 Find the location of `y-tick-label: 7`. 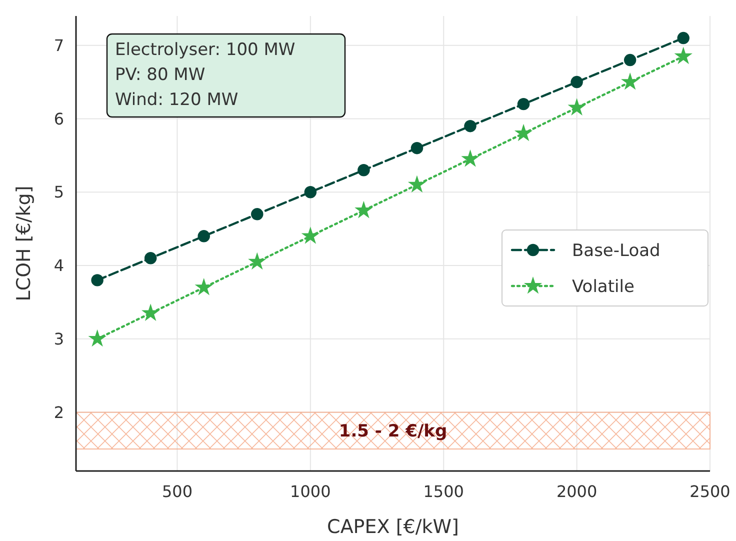

y-tick-label: 7 is located at coordinates (59, 45).